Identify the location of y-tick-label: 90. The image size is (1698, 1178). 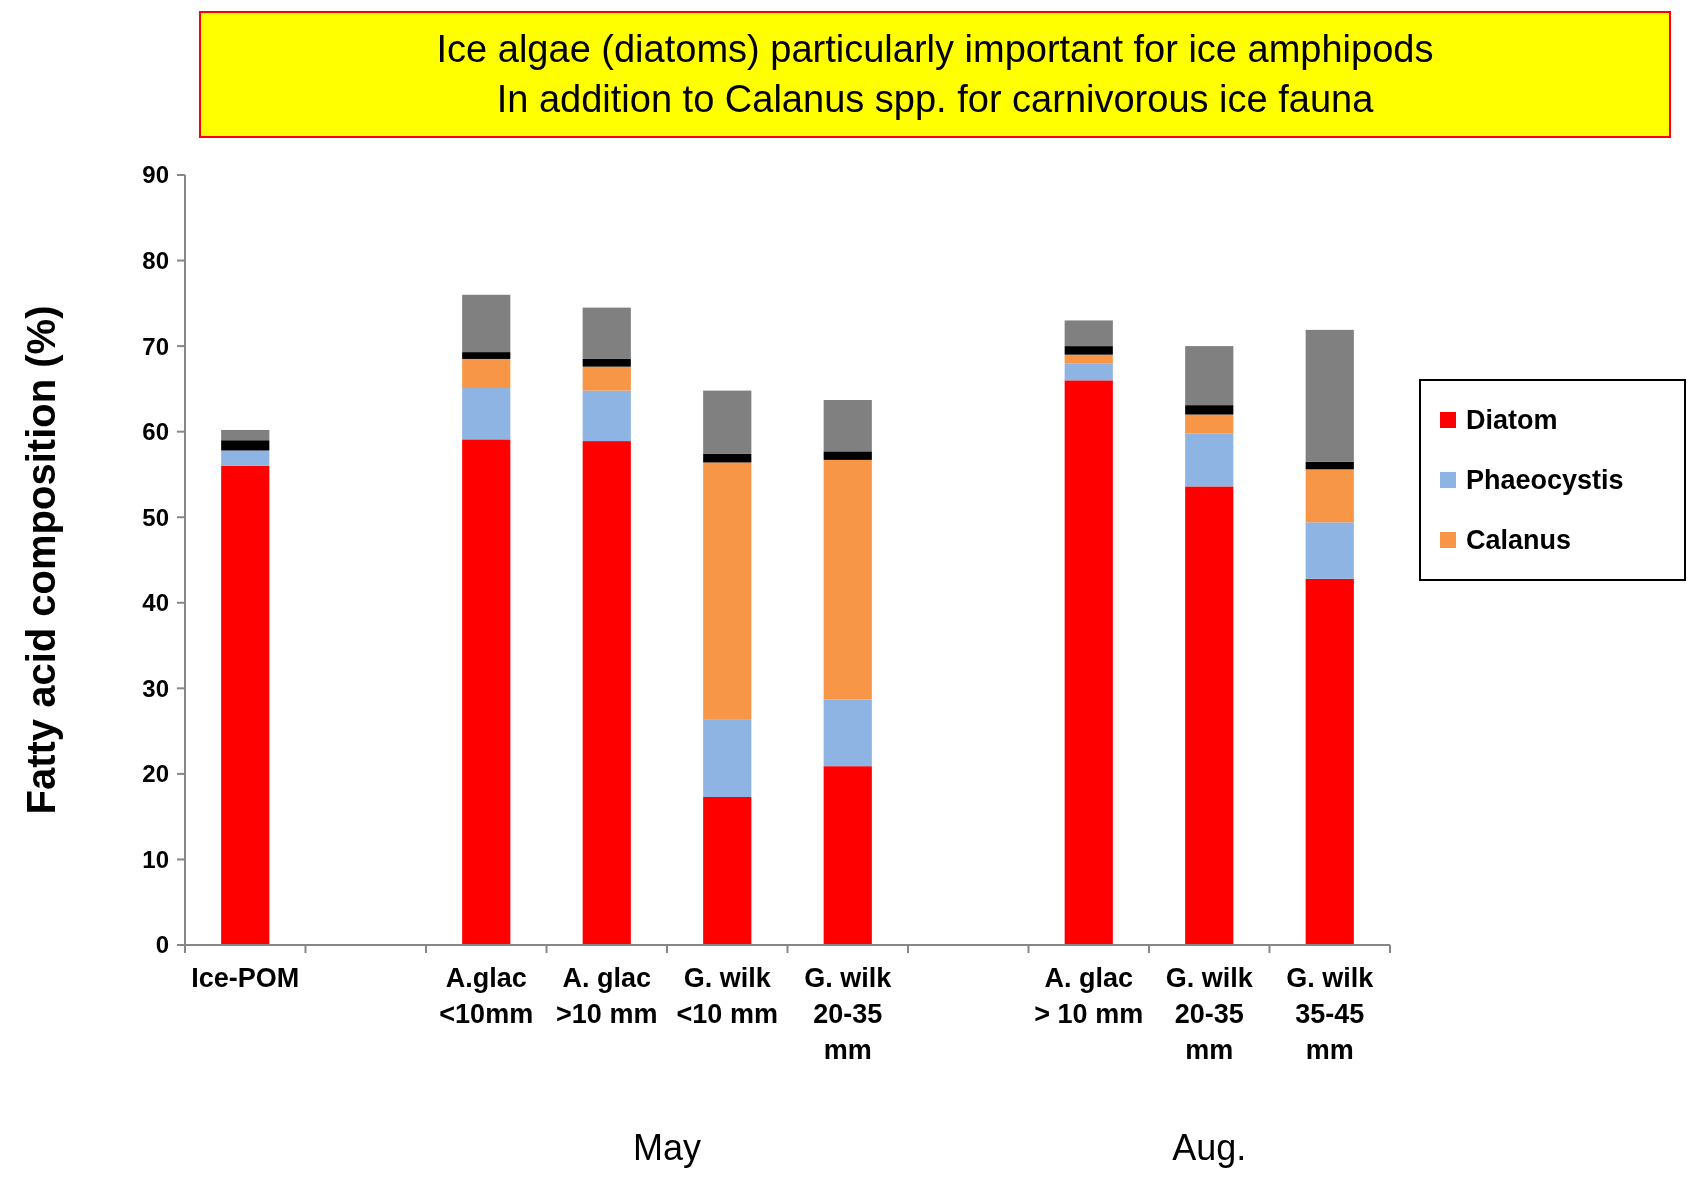
(155, 175).